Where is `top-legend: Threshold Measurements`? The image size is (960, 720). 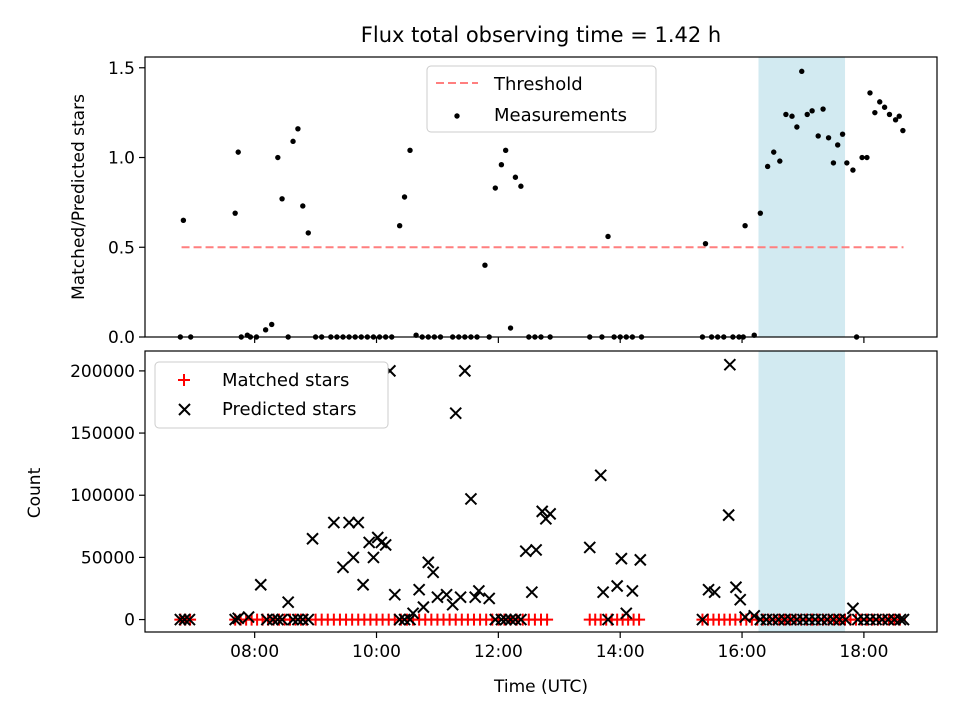
top-legend: Threshold Measurements is located at coordinates (541, 99).